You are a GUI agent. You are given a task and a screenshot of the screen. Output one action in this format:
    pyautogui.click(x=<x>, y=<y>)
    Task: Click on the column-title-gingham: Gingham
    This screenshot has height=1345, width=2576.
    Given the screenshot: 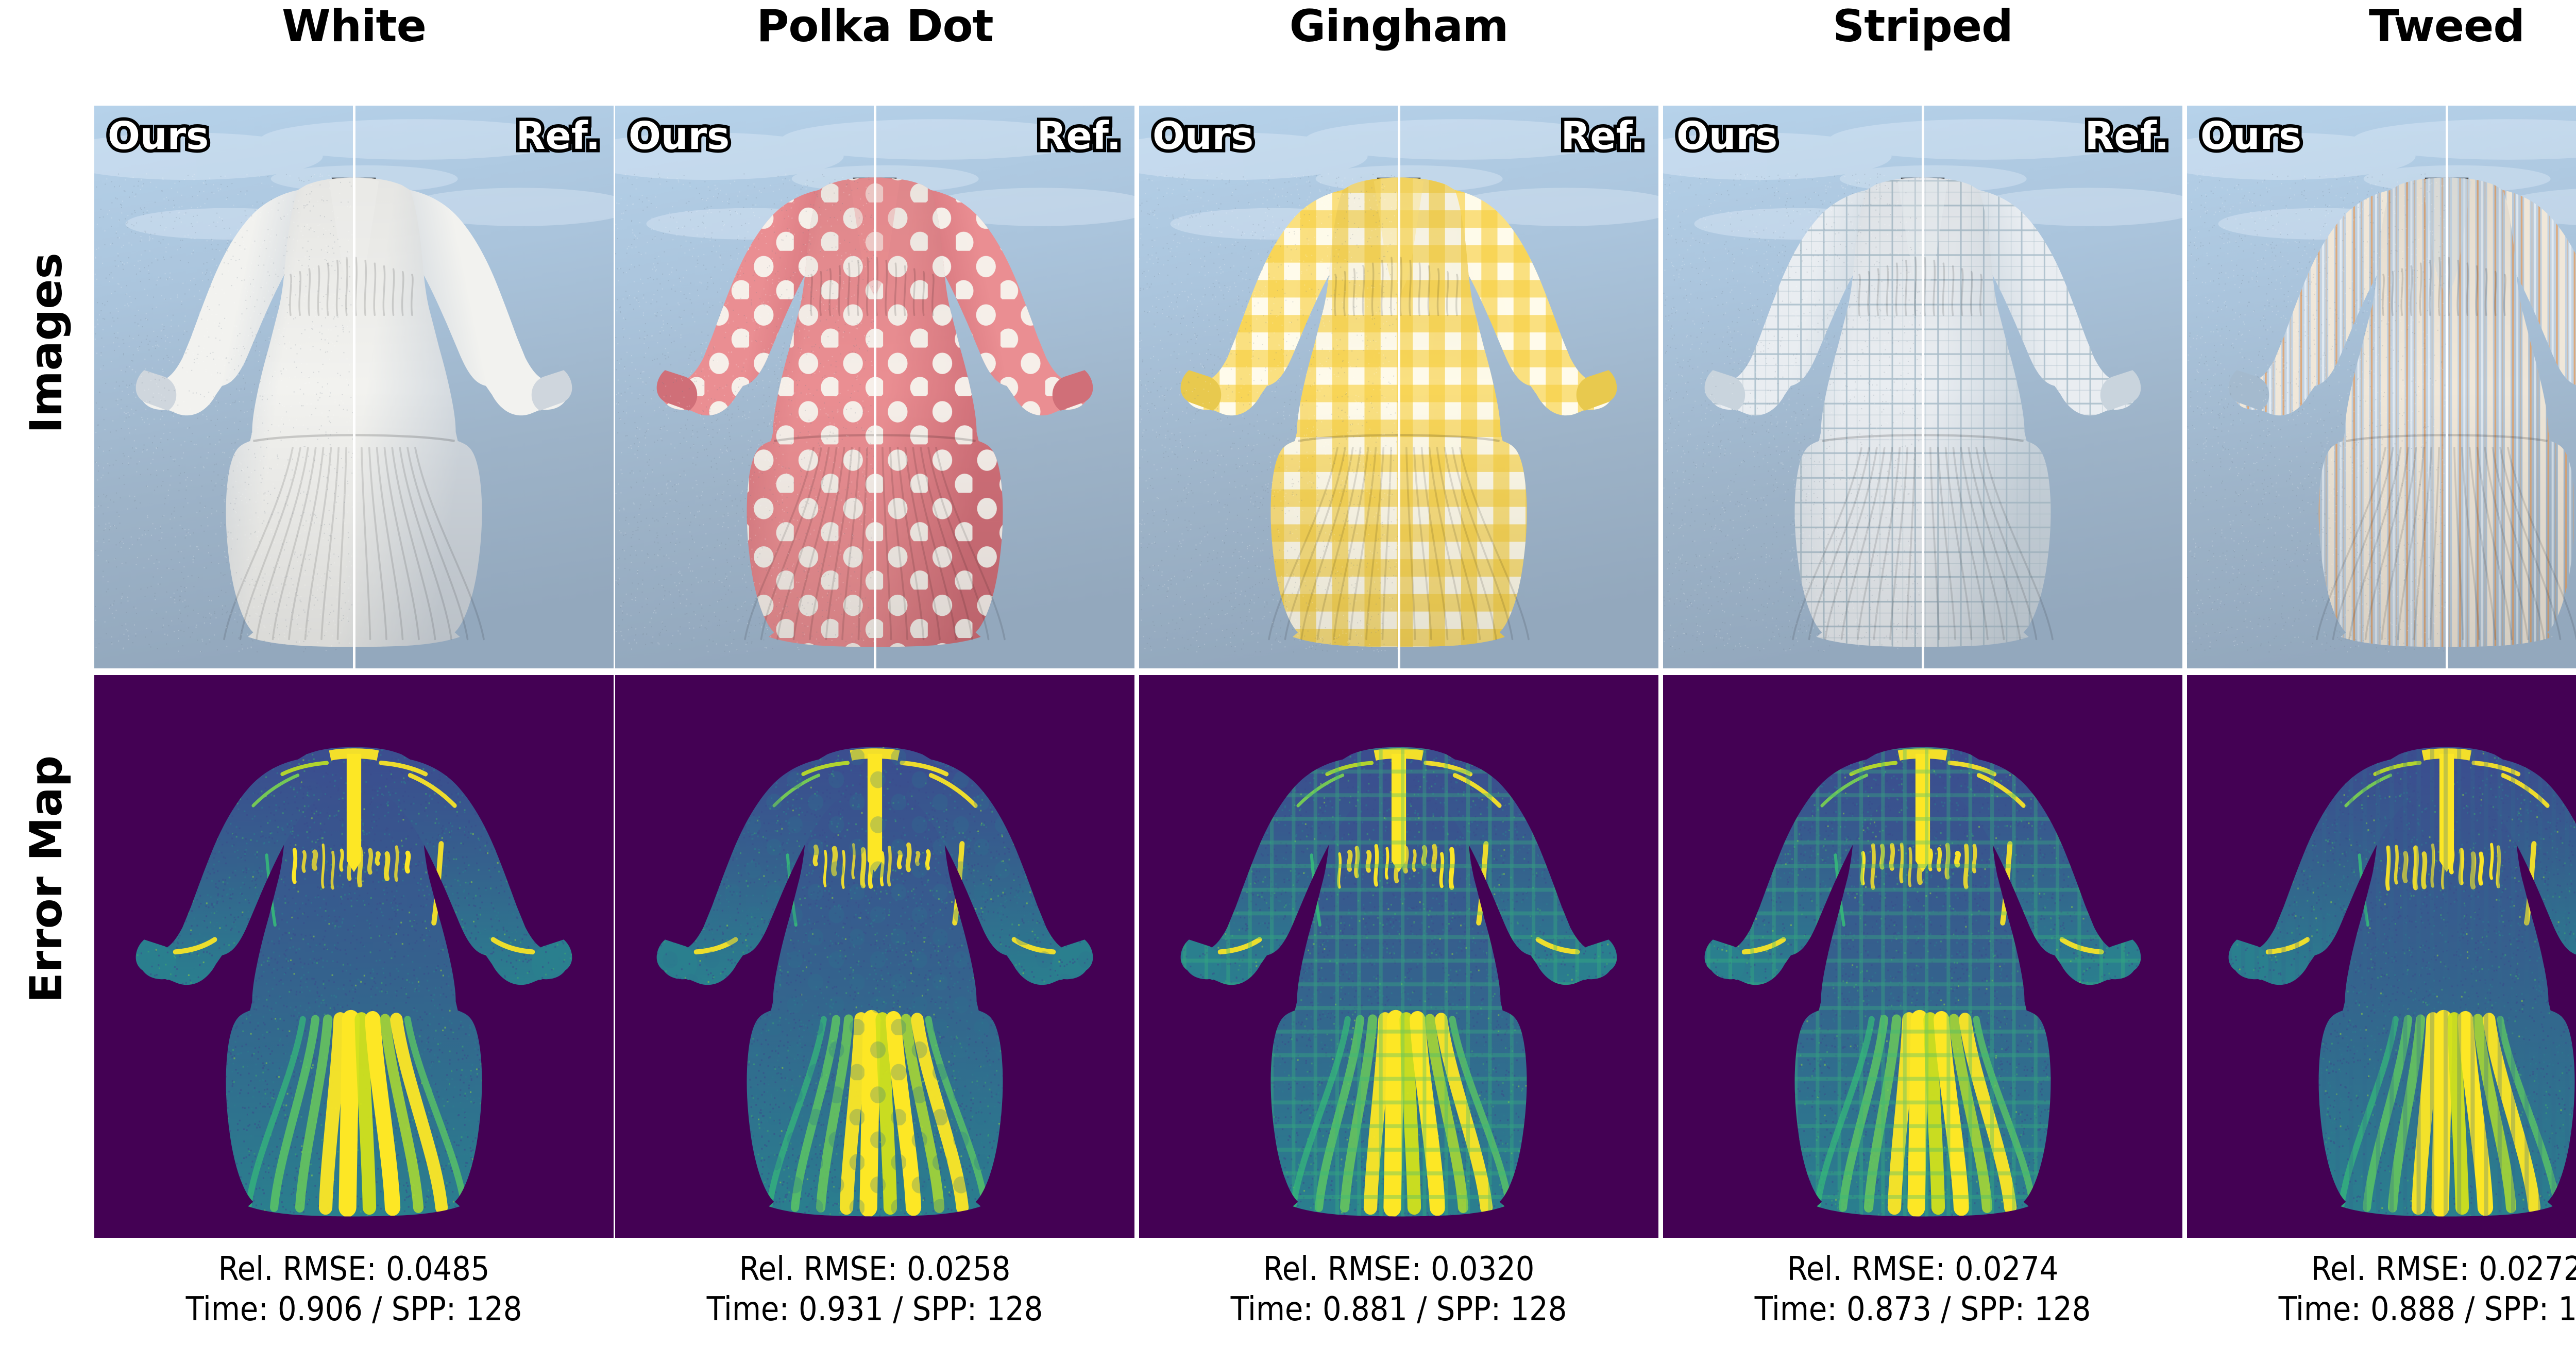 What is the action you would take?
    pyautogui.click(x=1398, y=26)
    